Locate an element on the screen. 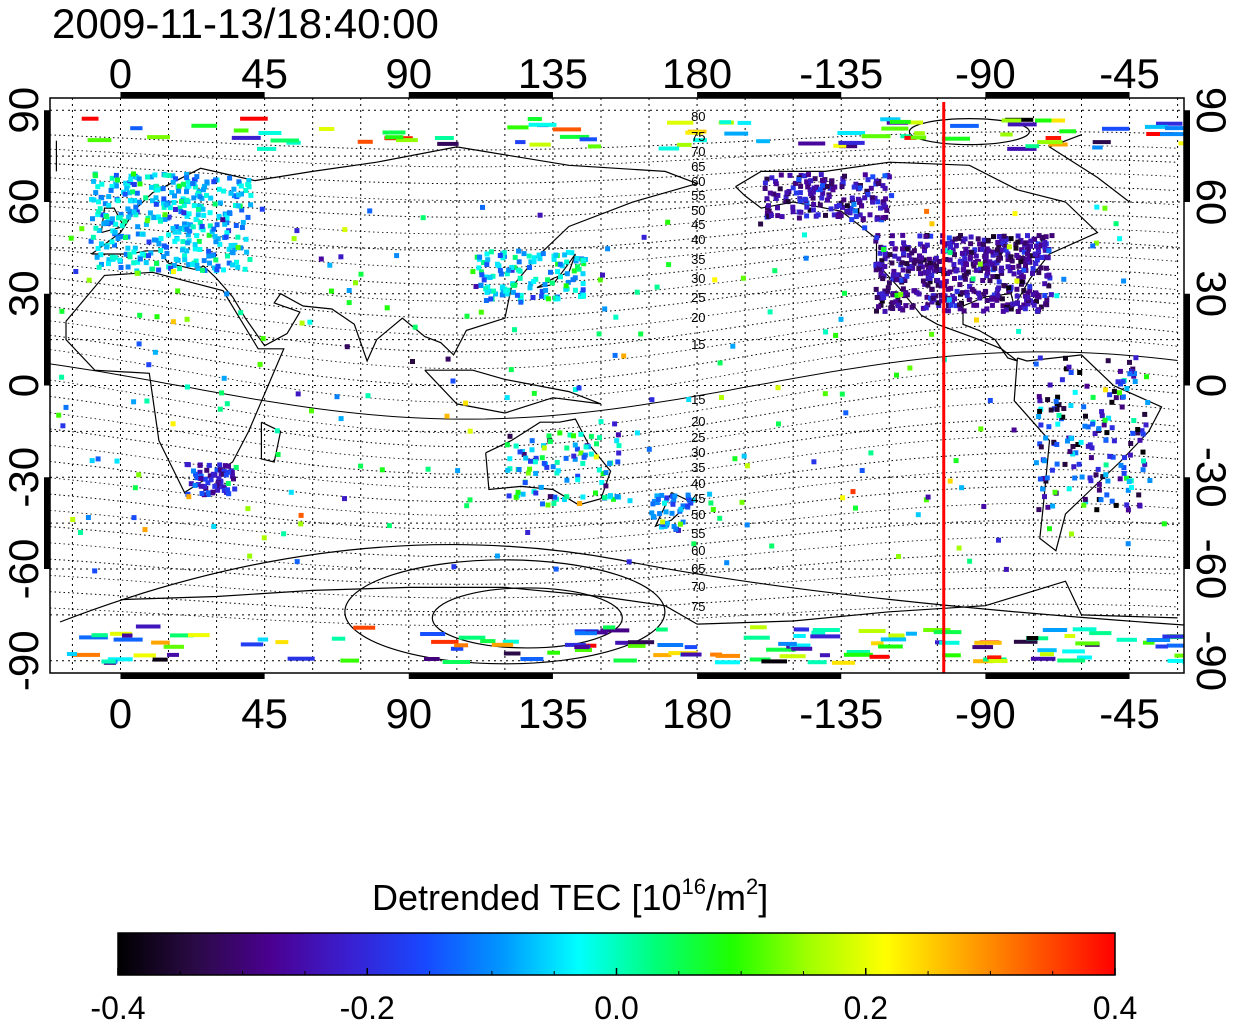 The image size is (1240, 1024). contour-label: 30 is located at coordinates (698, 278).